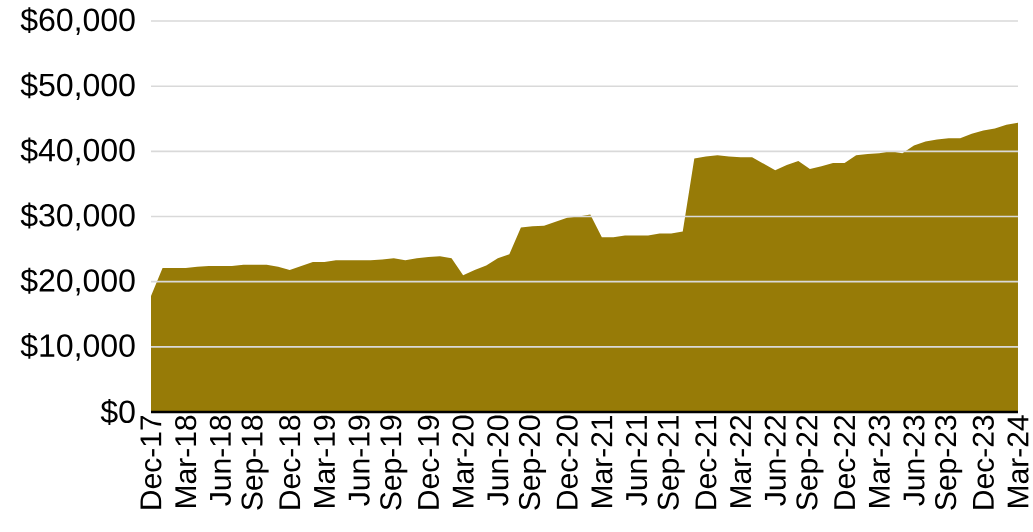 This screenshot has height=532, width=1033. Describe the element at coordinates (186, 461) in the screenshot. I see `x-tick-label: Mar-18` at that location.